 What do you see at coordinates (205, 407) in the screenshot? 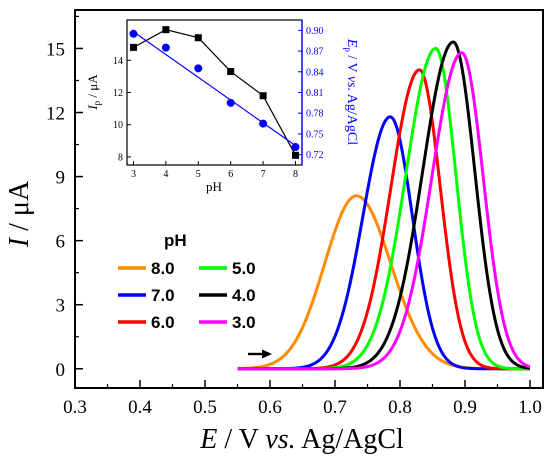
I see `x-tick-label: 0.5` at bounding box center [205, 407].